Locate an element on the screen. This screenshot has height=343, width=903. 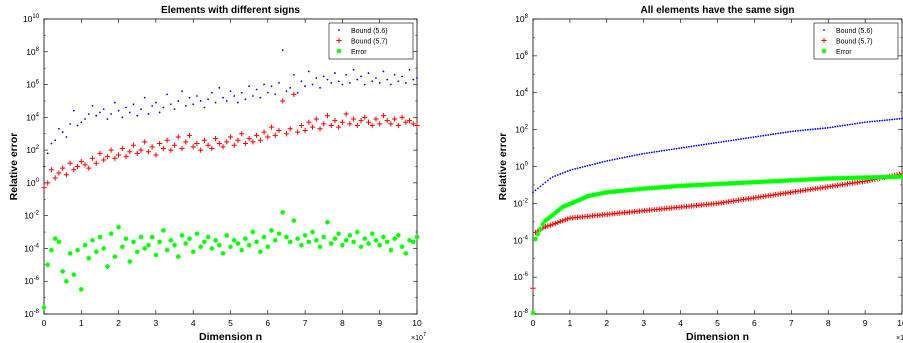
y-tick-label: 10⁰ is located at coordinates (32, 183).